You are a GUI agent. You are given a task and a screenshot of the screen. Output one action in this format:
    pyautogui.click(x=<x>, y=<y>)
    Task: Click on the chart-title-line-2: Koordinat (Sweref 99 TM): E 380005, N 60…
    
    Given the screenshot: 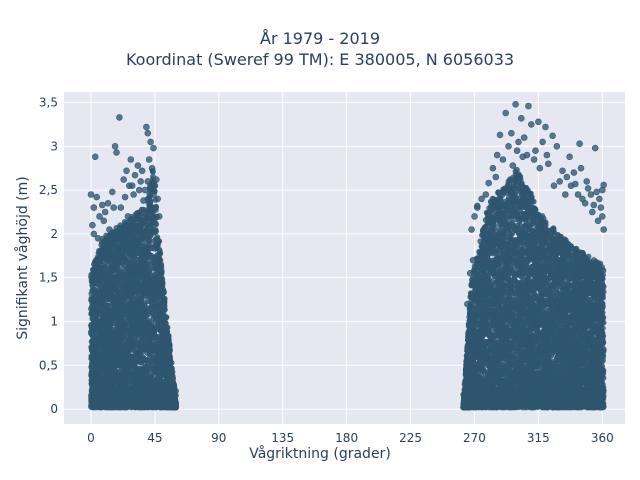 What is the action you would take?
    pyautogui.click(x=320, y=59)
    